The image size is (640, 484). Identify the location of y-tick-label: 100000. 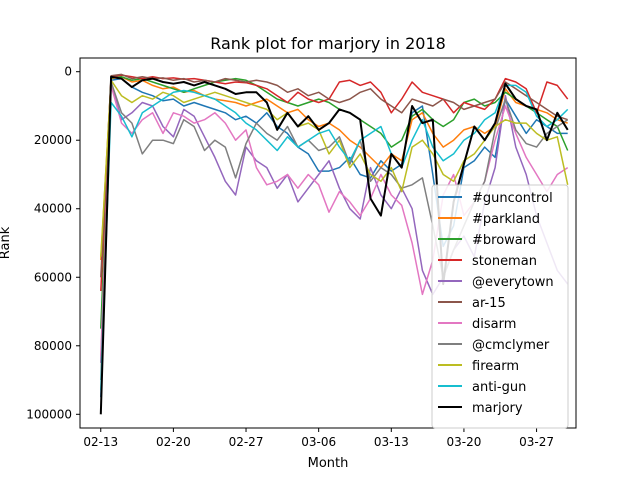
(49, 414).